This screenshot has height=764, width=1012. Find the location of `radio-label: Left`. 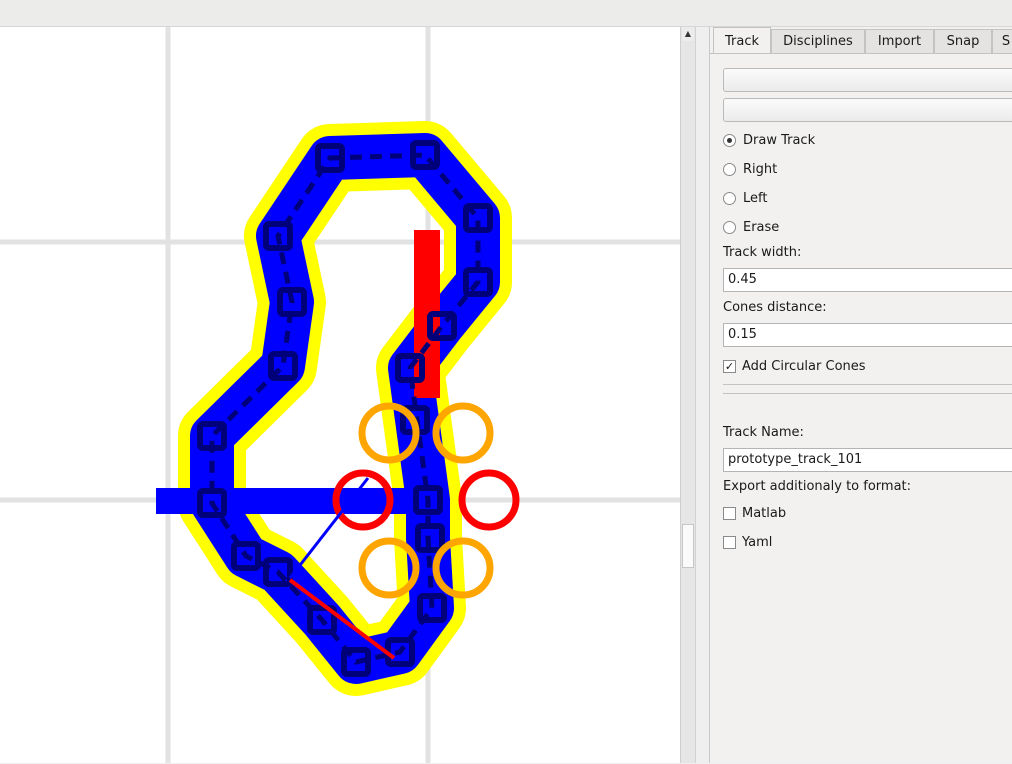

radio-label: Left is located at coordinates (755, 198).